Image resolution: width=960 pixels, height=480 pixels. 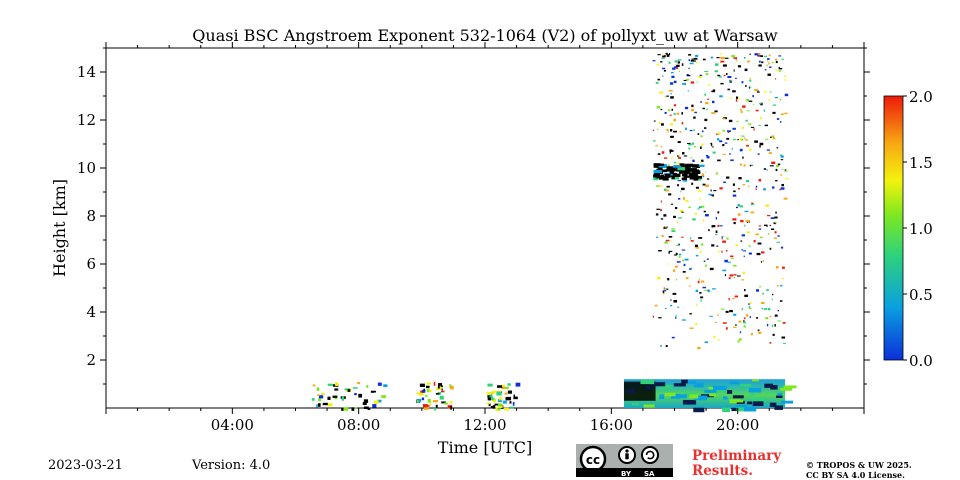 What do you see at coordinates (737, 425) in the screenshot?
I see `x-tick-label: 20:00` at bounding box center [737, 425].